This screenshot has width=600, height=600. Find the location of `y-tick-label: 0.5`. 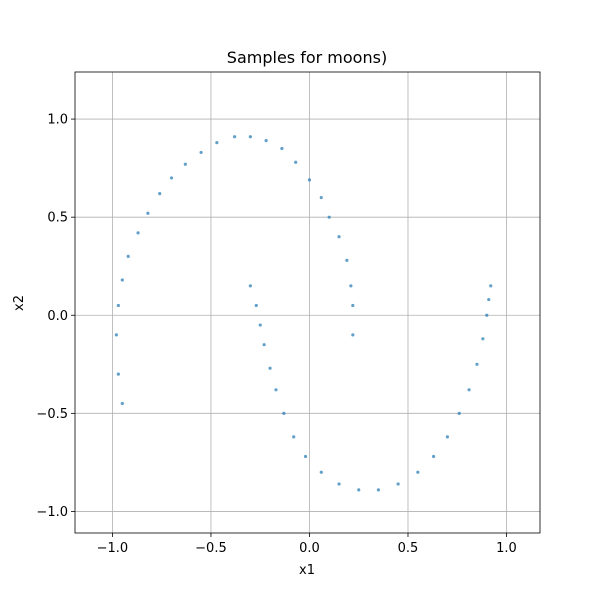

y-tick-label: 0.5 is located at coordinates (57, 218).